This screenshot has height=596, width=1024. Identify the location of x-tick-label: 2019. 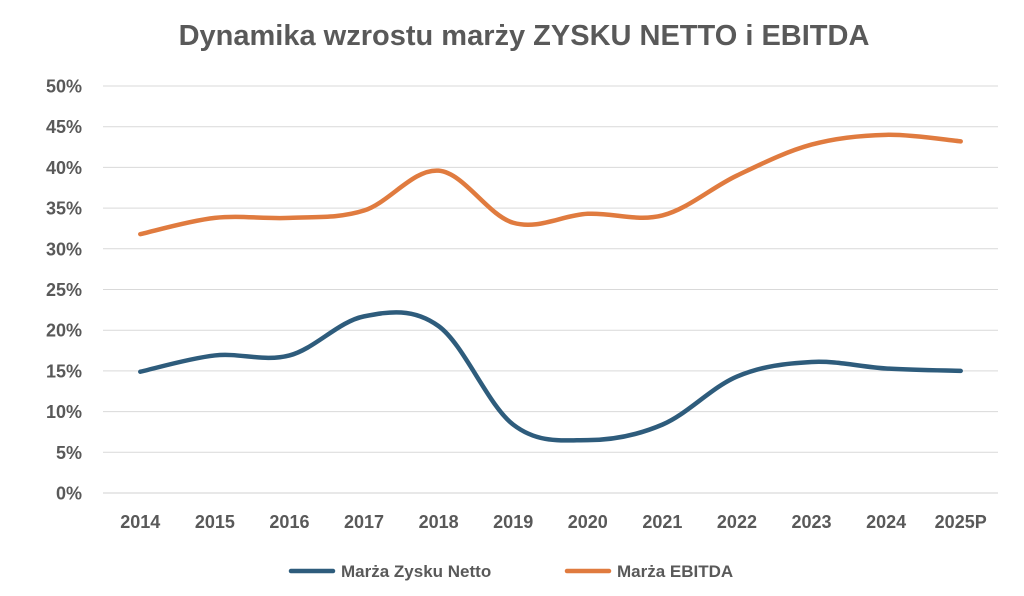
(513, 522).